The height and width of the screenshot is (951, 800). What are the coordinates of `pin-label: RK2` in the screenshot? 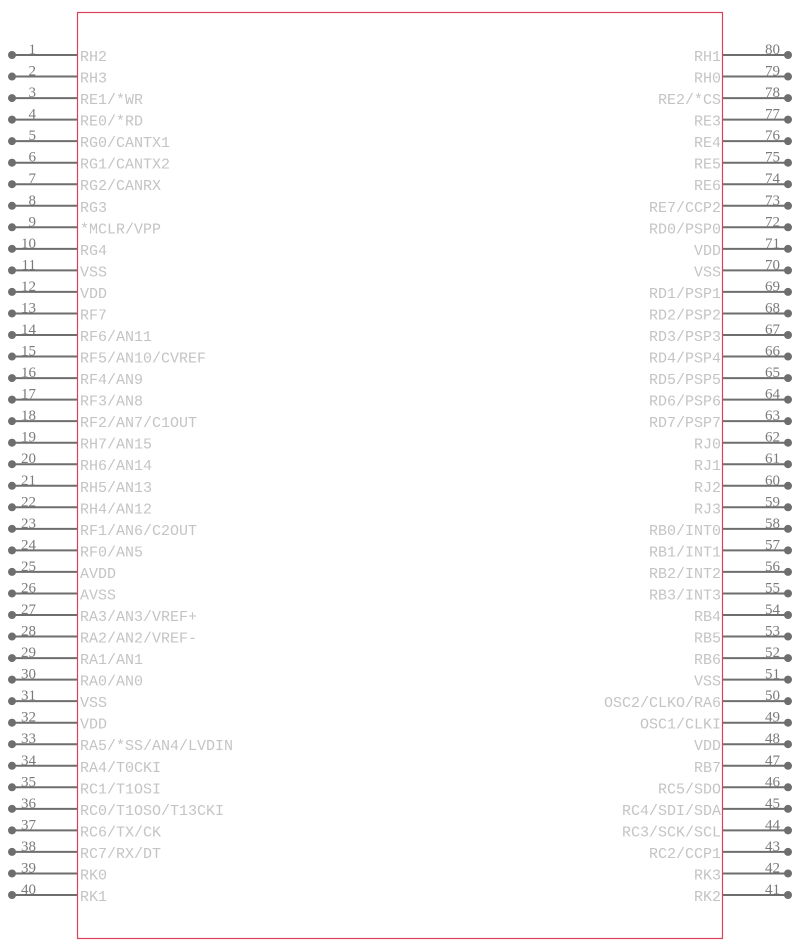 It's located at (707, 897).